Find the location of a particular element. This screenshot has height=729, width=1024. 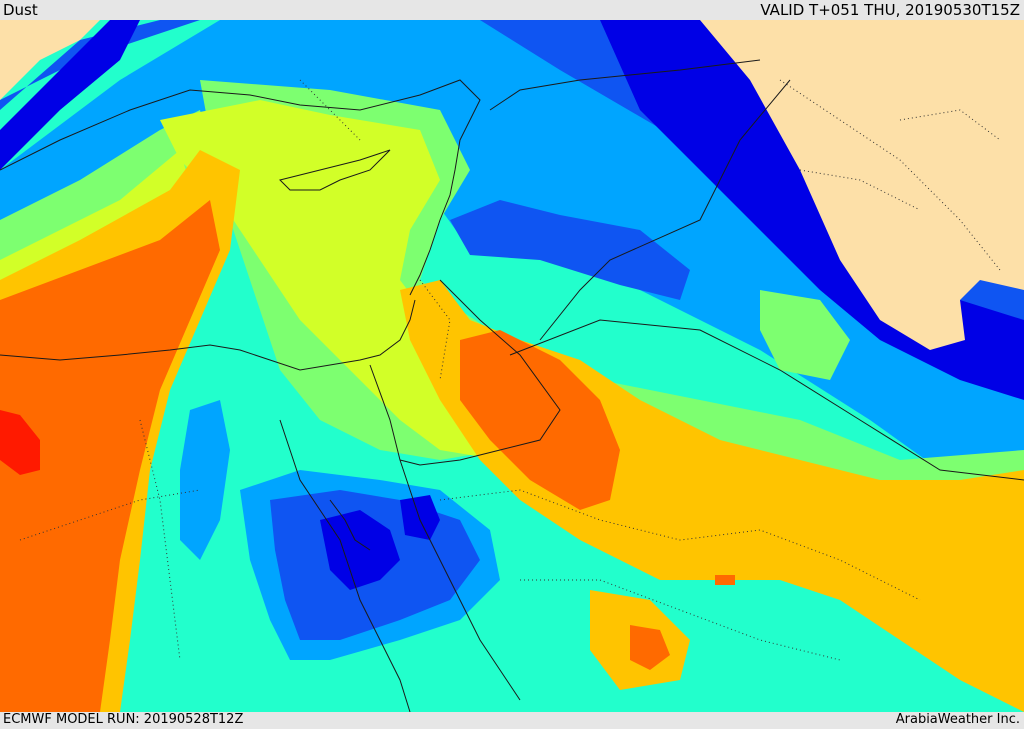

green-east-blob is located at coordinates (805, 335).